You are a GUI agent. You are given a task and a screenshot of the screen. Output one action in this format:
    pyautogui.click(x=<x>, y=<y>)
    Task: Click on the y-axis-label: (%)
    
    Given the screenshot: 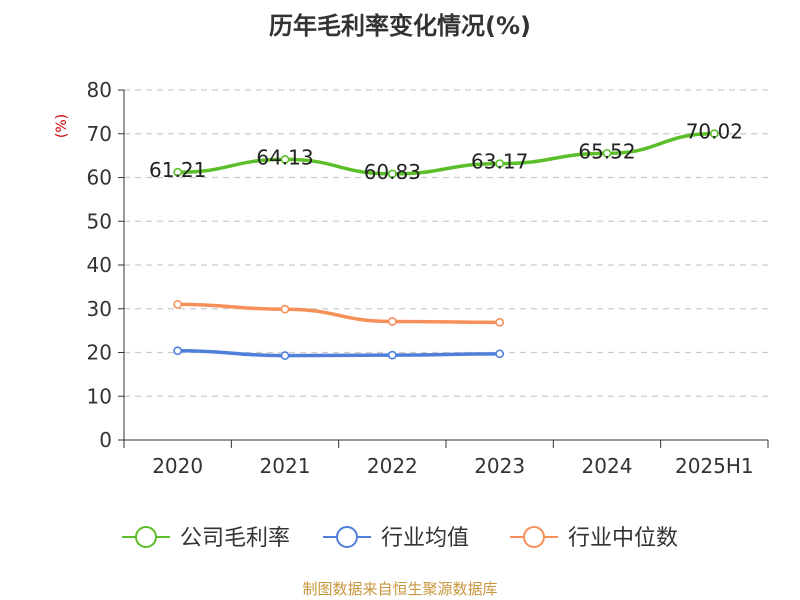 What is the action you would take?
    pyautogui.click(x=62, y=126)
    